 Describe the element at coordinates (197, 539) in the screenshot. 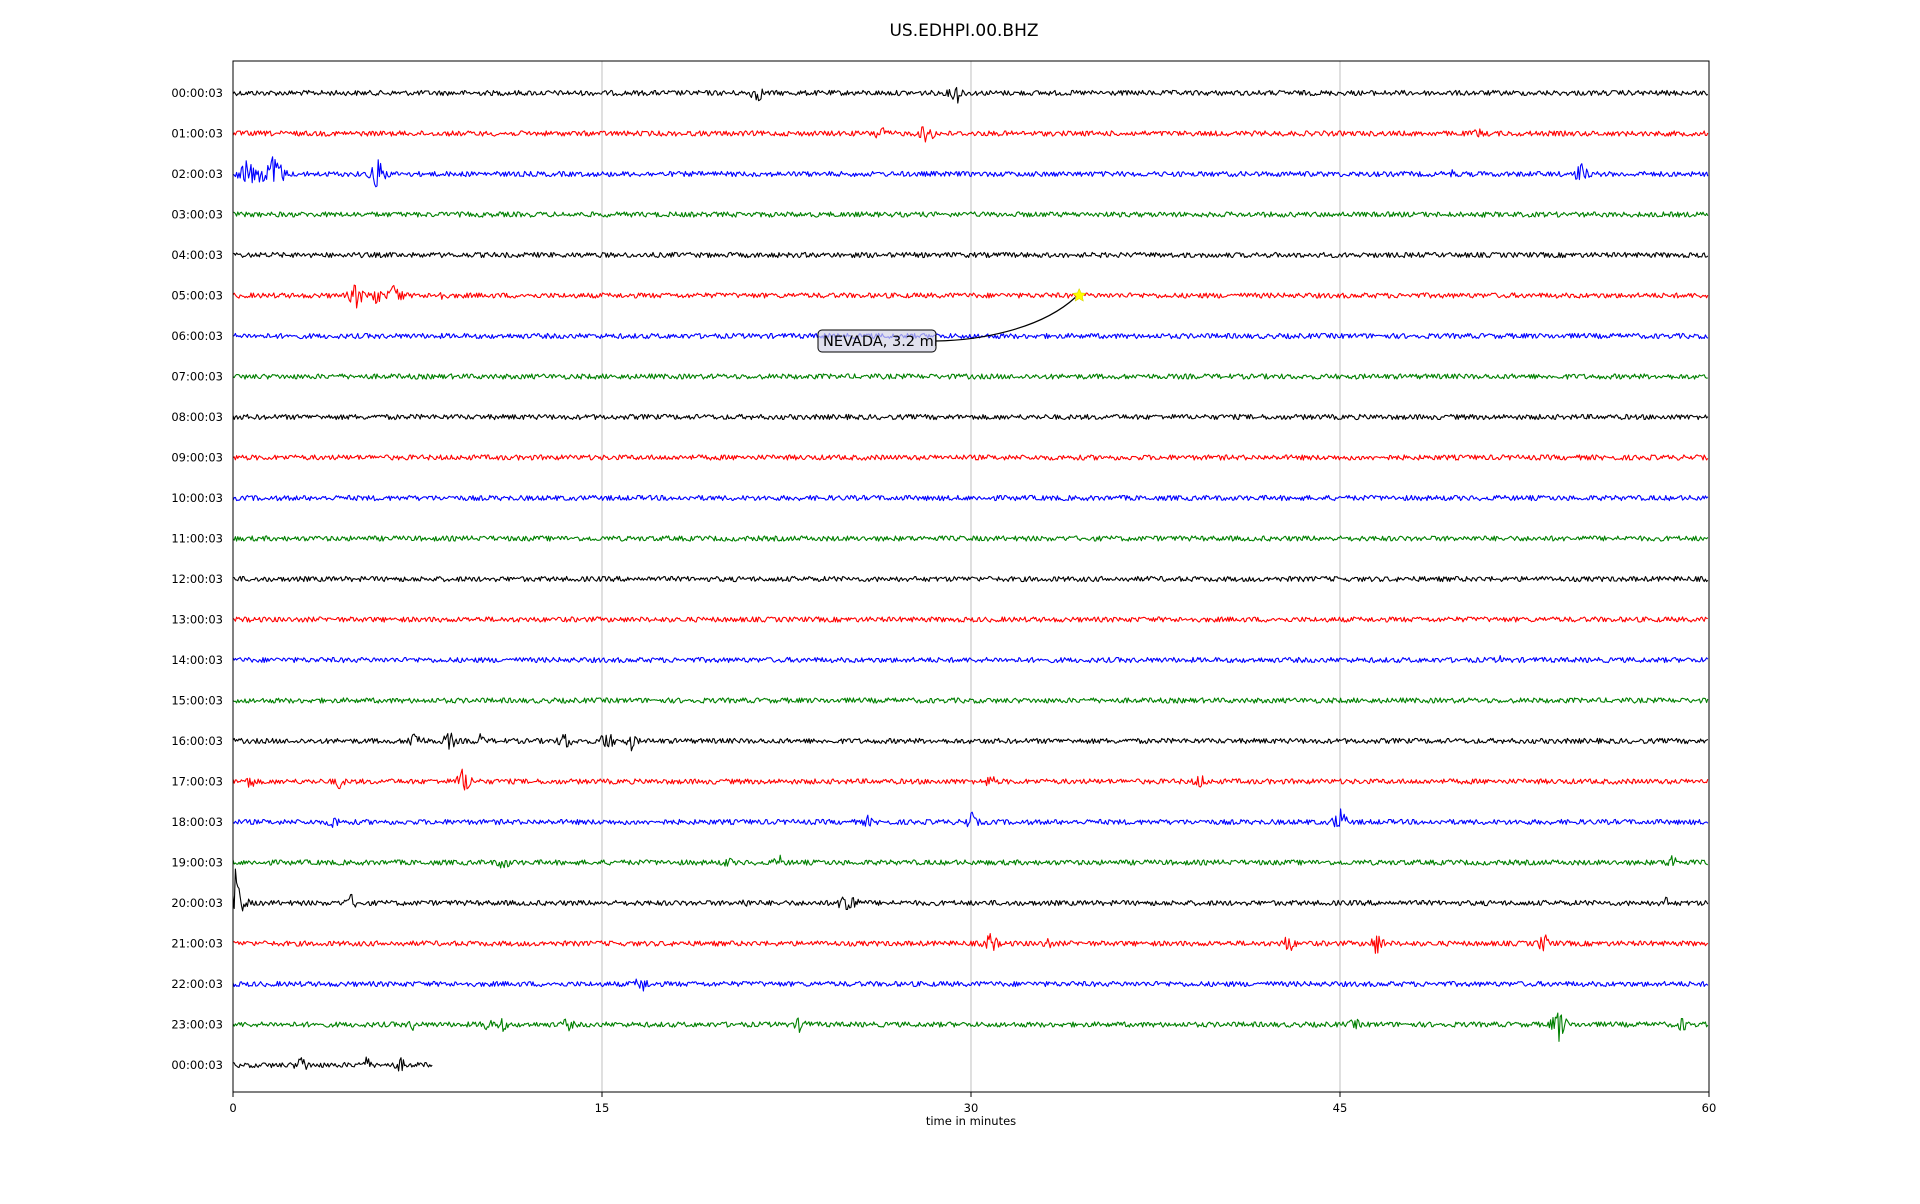

I see `row-time-label: 11:00:03` at that location.